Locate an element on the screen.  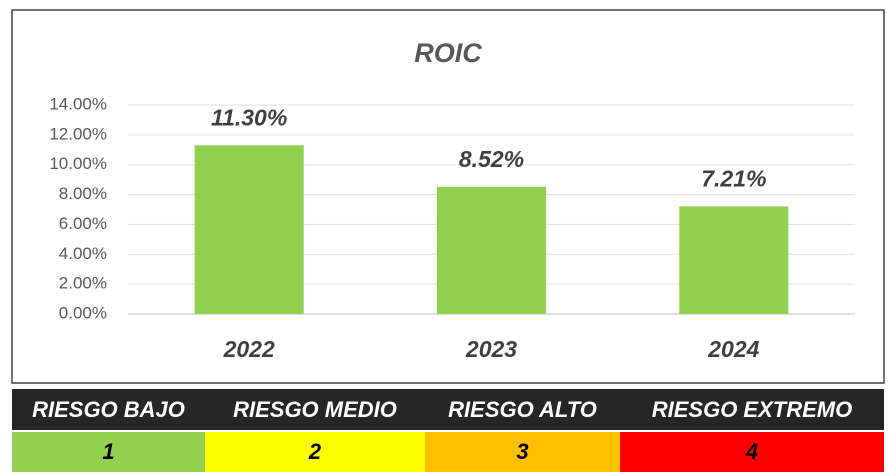
y-tick-label: 0.00% is located at coordinates (83, 312).